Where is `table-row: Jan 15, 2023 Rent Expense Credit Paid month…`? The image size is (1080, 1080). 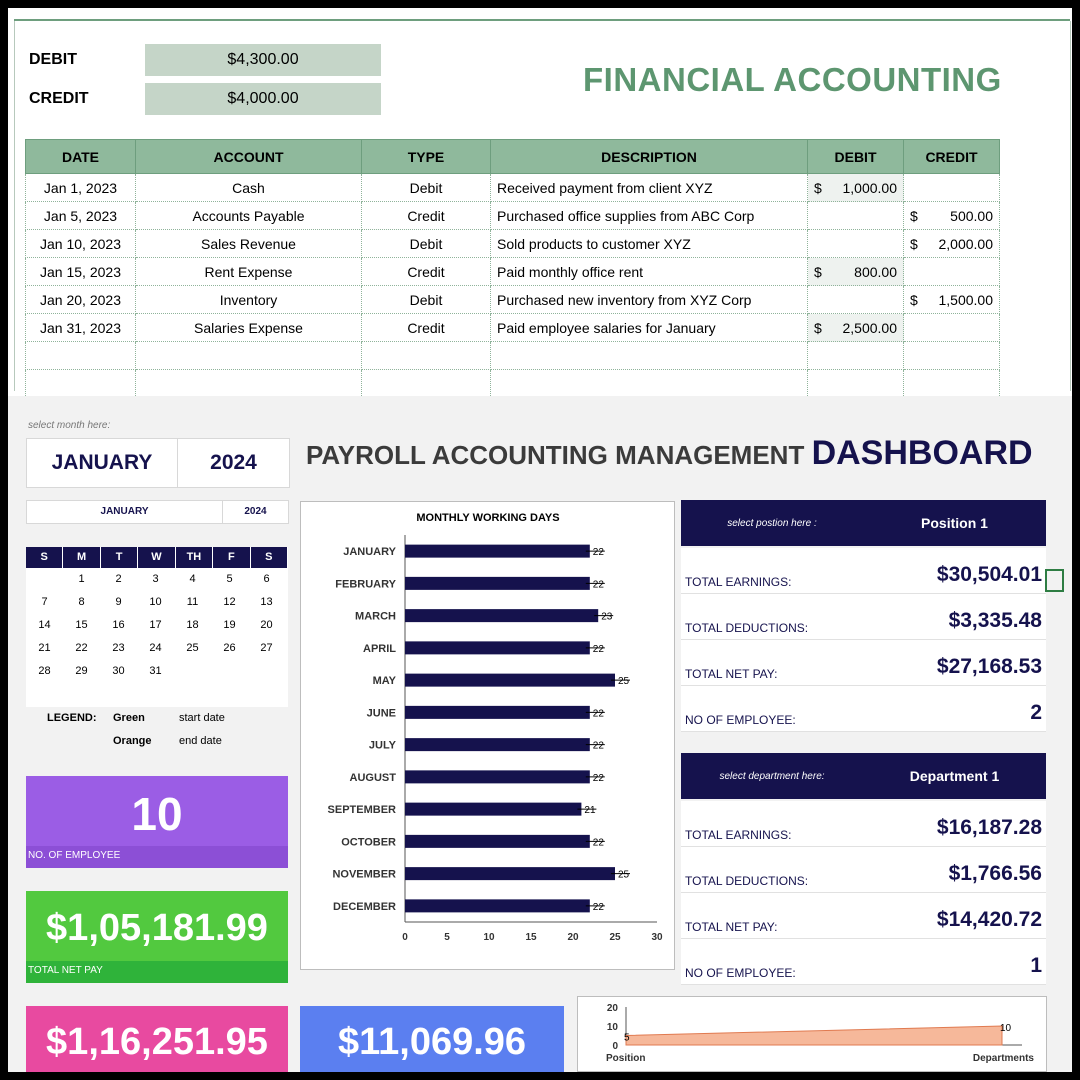
table-row: Jan 15, 2023 Rent Expense Credit Paid month… is located at coordinates (512, 271).